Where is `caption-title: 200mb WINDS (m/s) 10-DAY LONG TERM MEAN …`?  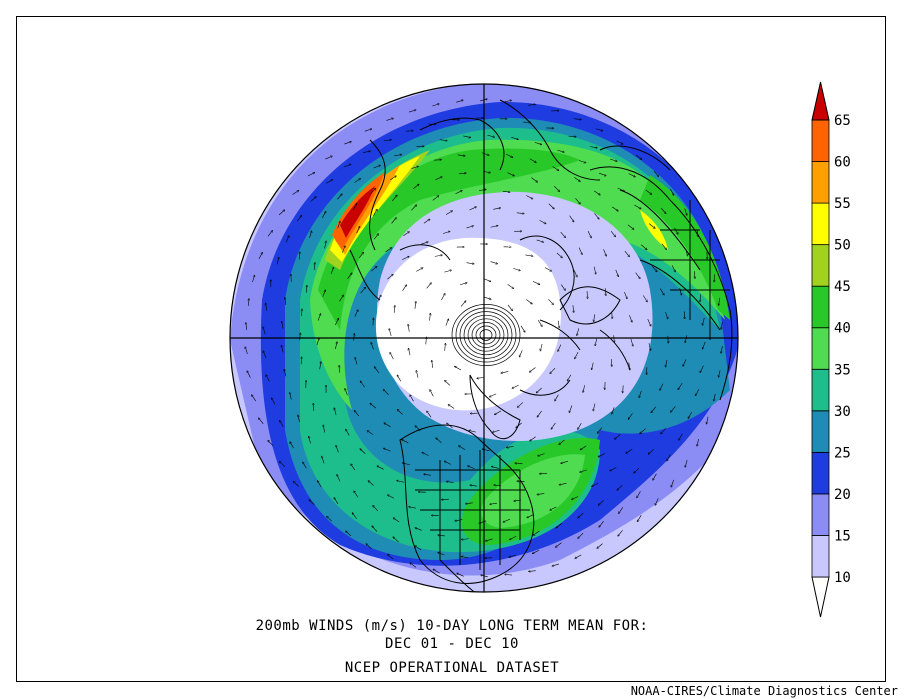 caption-title: 200mb WINDS (m/s) 10-DAY LONG TERM MEAN … is located at coordinates (452, 626).